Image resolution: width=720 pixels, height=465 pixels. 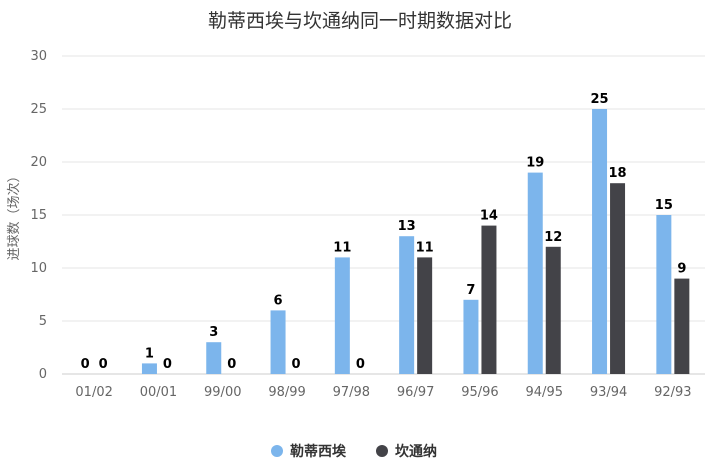 What do you see at coordinates (608, 392) in the screenshot?
I see `x-tick-label: 93/94` at bounding box center [608, 392].